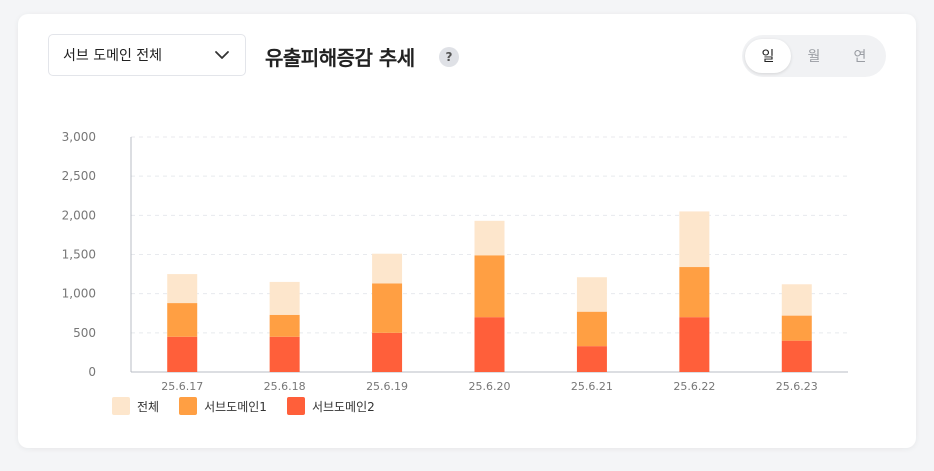  I want to click on legend-label-sub1: 서브도메인1, so click(235, 406).